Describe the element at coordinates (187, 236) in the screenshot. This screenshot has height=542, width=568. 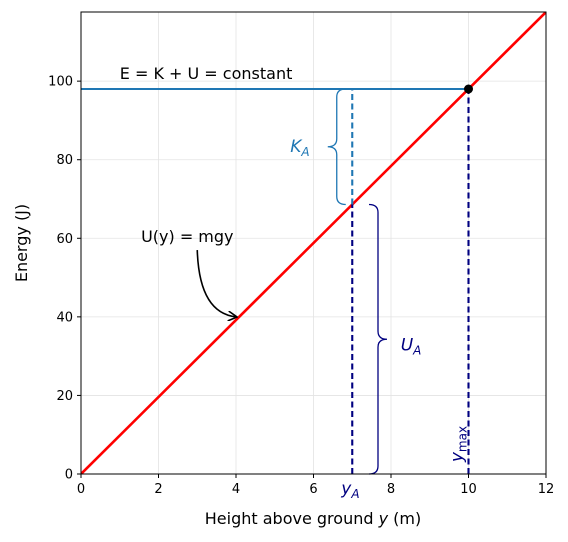
I see `potential-equation: U(y) = mgy` at that location.